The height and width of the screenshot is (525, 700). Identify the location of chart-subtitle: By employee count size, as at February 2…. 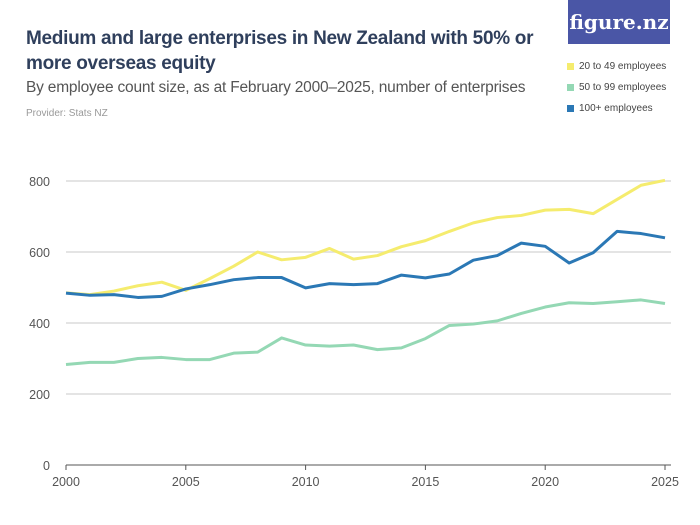
(276, 87).